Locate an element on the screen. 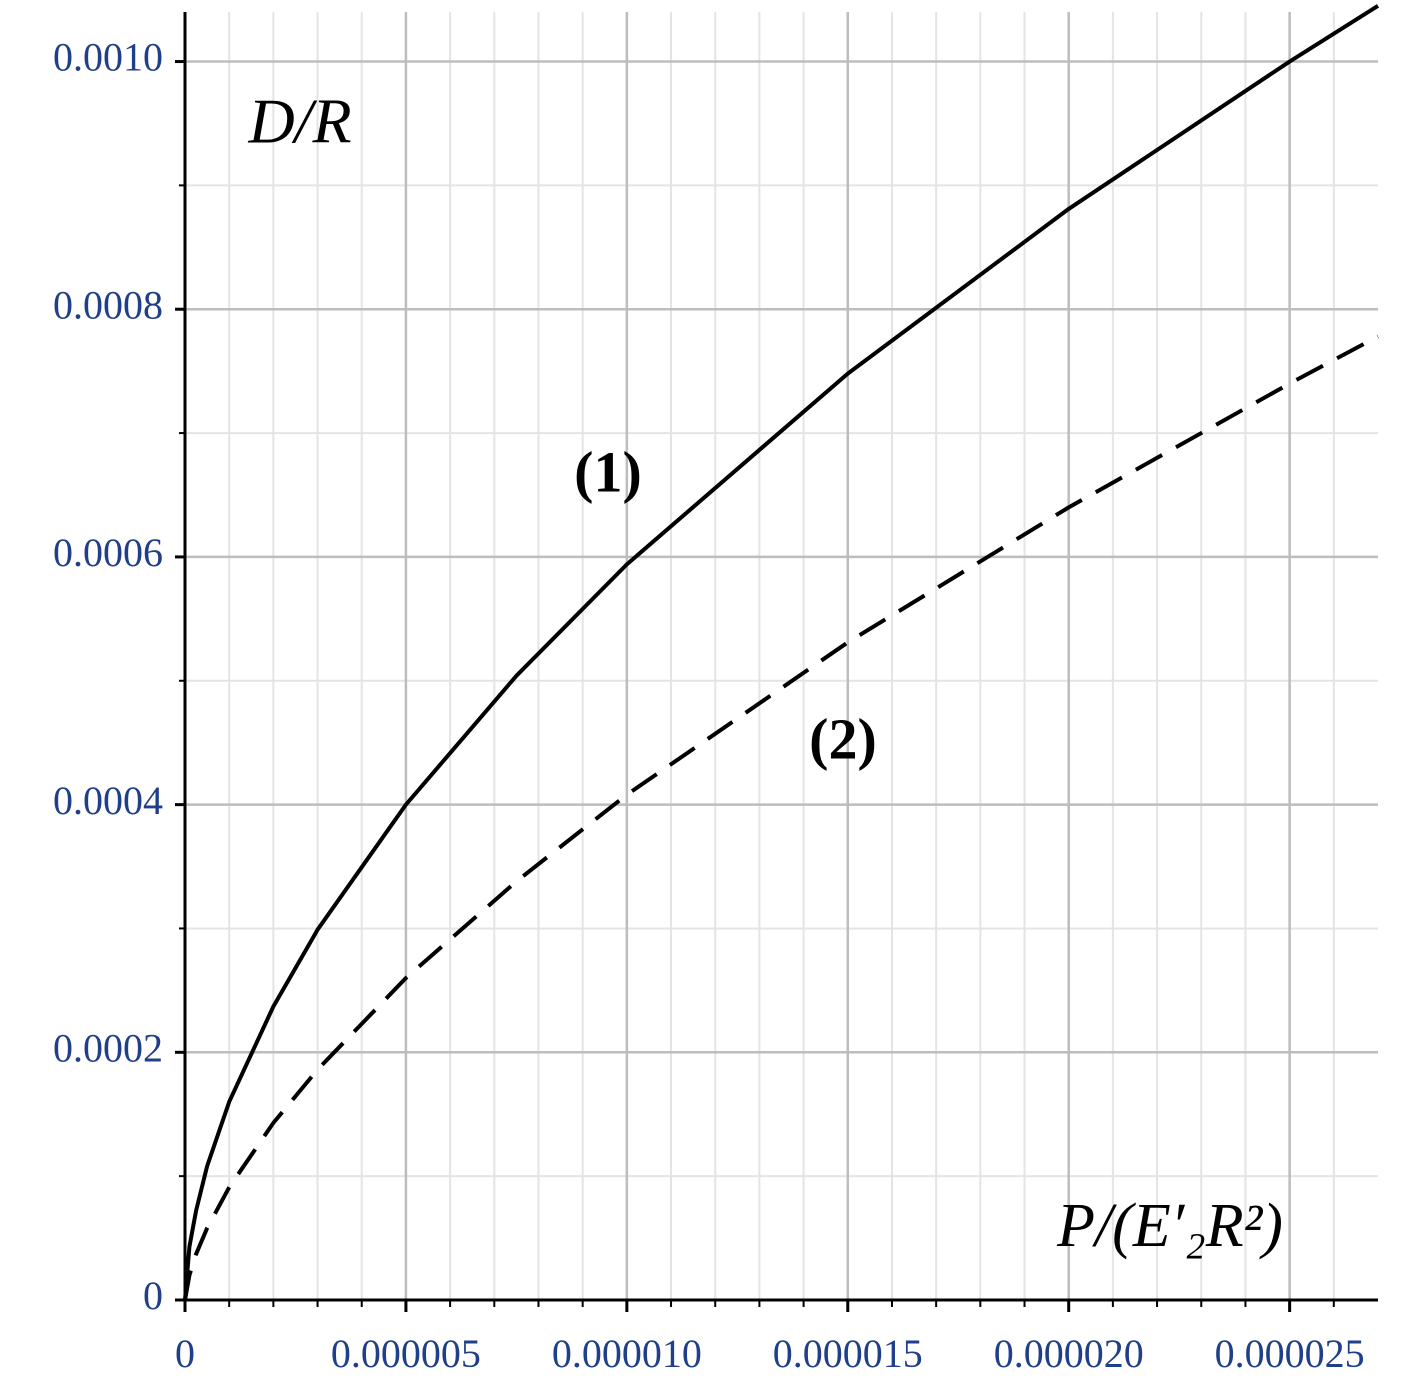 The width and height of the screenshot is (1410, 1394). x-tick-label: 0.000010 is located at coordinates (627, 1353).